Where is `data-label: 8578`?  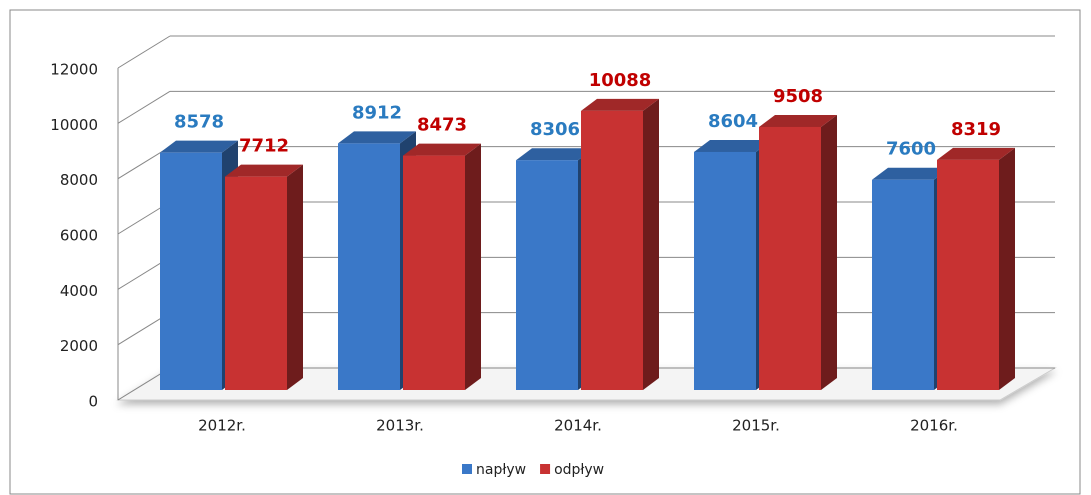
data-label: 8578 is located at coordinates (199, 122).